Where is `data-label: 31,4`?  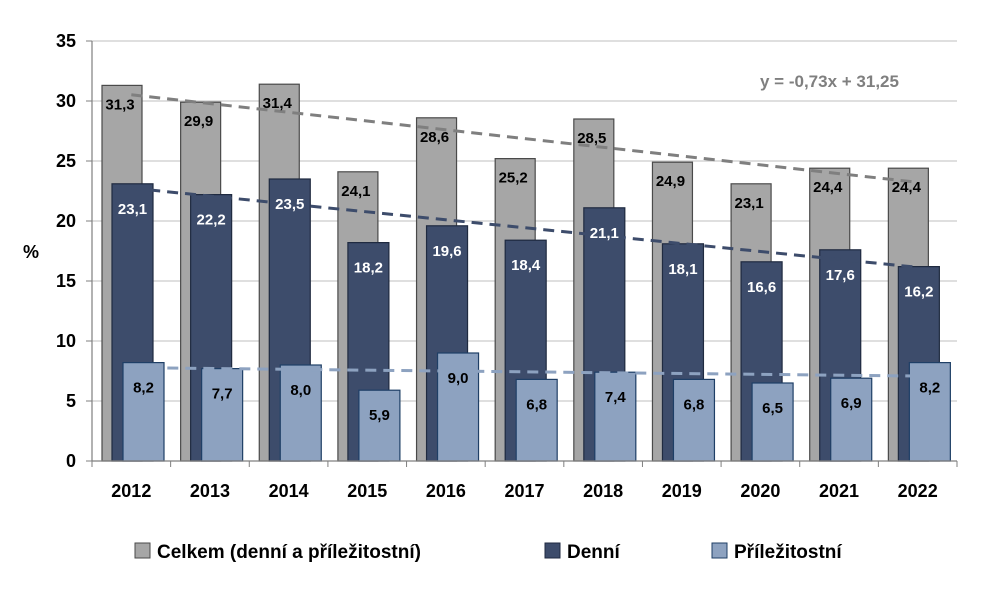
data-label: 31,4 is located at coordinates (278, 103).